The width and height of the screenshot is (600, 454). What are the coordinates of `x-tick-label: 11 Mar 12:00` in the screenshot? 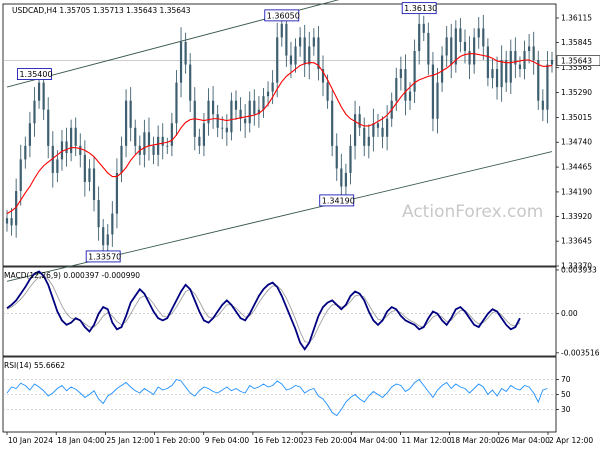 It's located at (426, 440).